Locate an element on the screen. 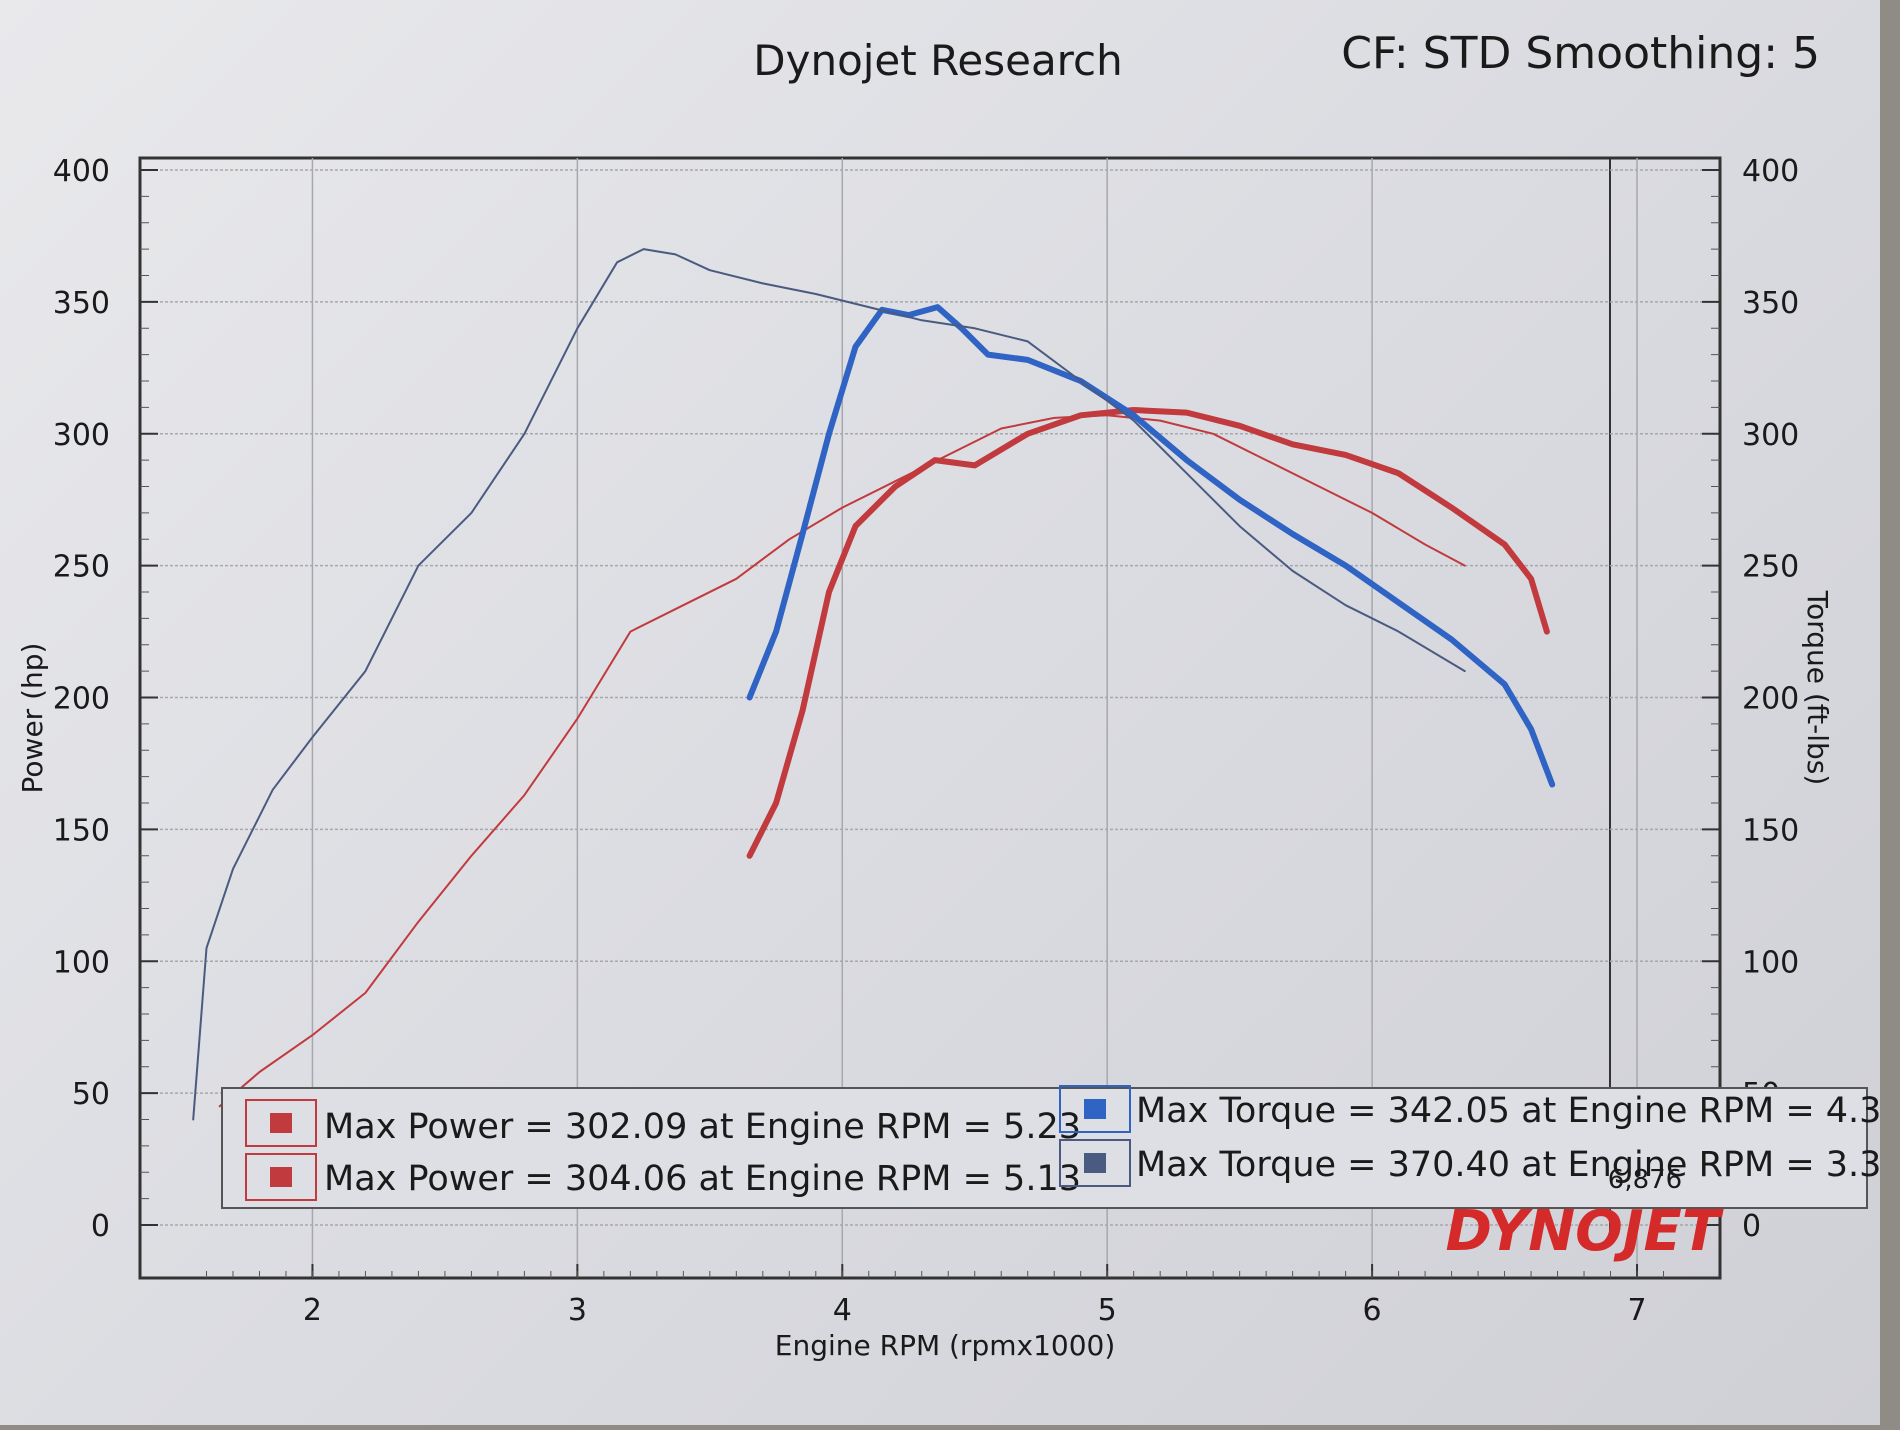 This screenshot has width=1900, height=1430. legend-entry-3: Max Torque = 342.05 at Engine RPM = 4.36 is located at coordinates (1508, 1111).